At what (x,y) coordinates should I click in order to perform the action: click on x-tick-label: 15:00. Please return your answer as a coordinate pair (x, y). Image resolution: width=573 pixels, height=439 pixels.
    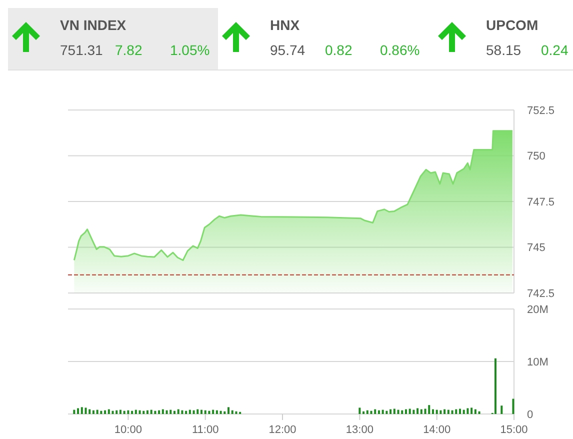
    Looking at the image, I should click on (514, 430).